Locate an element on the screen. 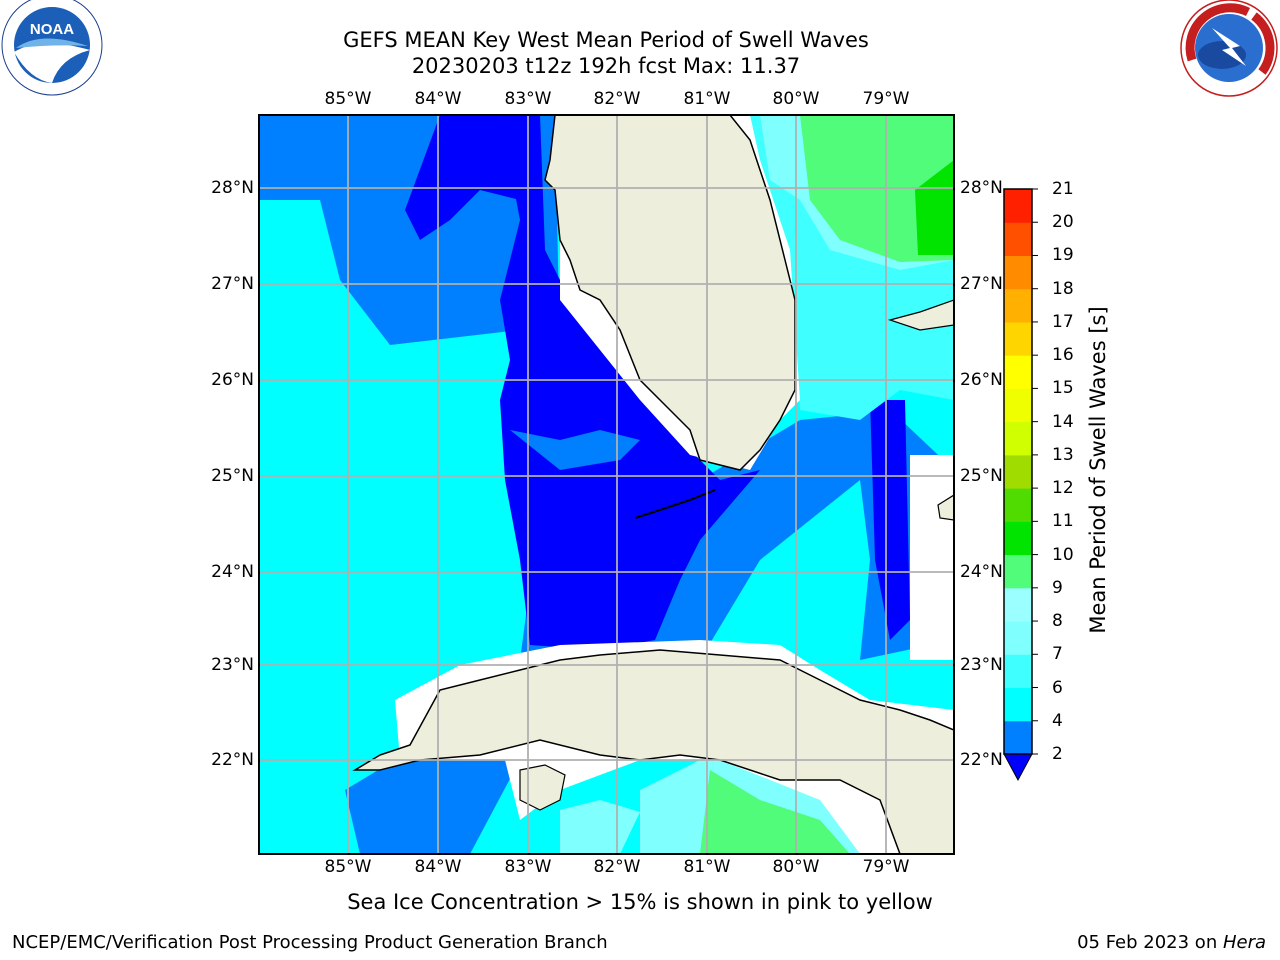  lon-tick-top: 79°W is located at coordinates (886, 99).